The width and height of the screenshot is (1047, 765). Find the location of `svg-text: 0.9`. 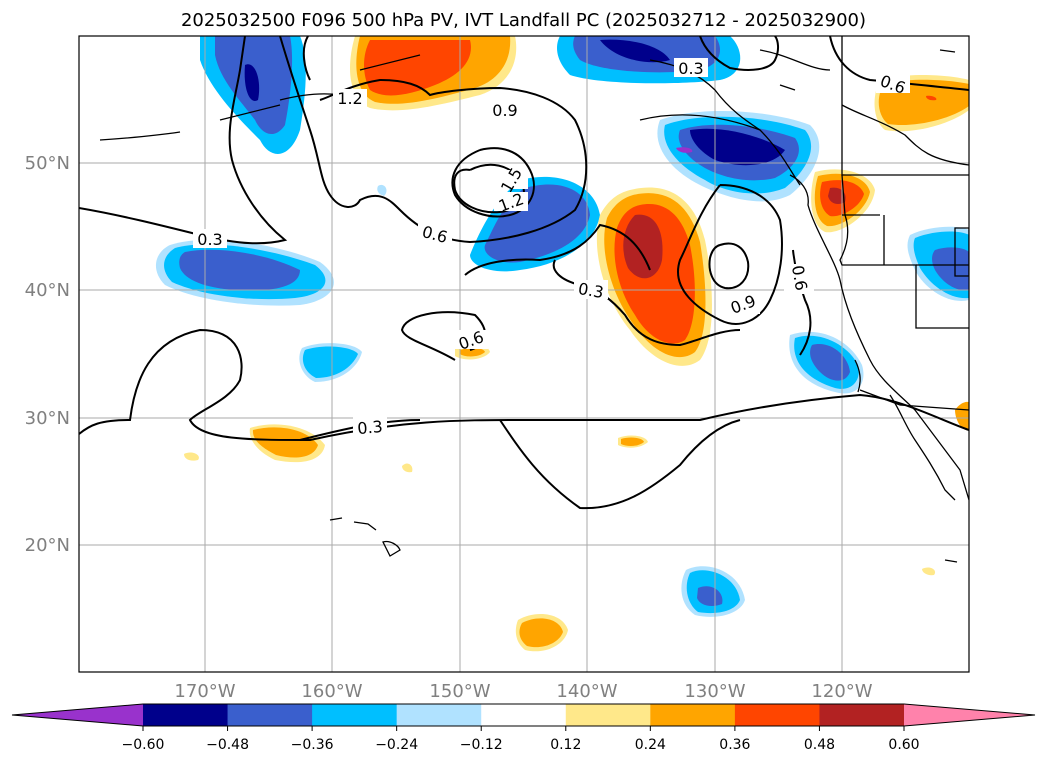

svg-text: 0.9 is located at coordinates (504, 110).